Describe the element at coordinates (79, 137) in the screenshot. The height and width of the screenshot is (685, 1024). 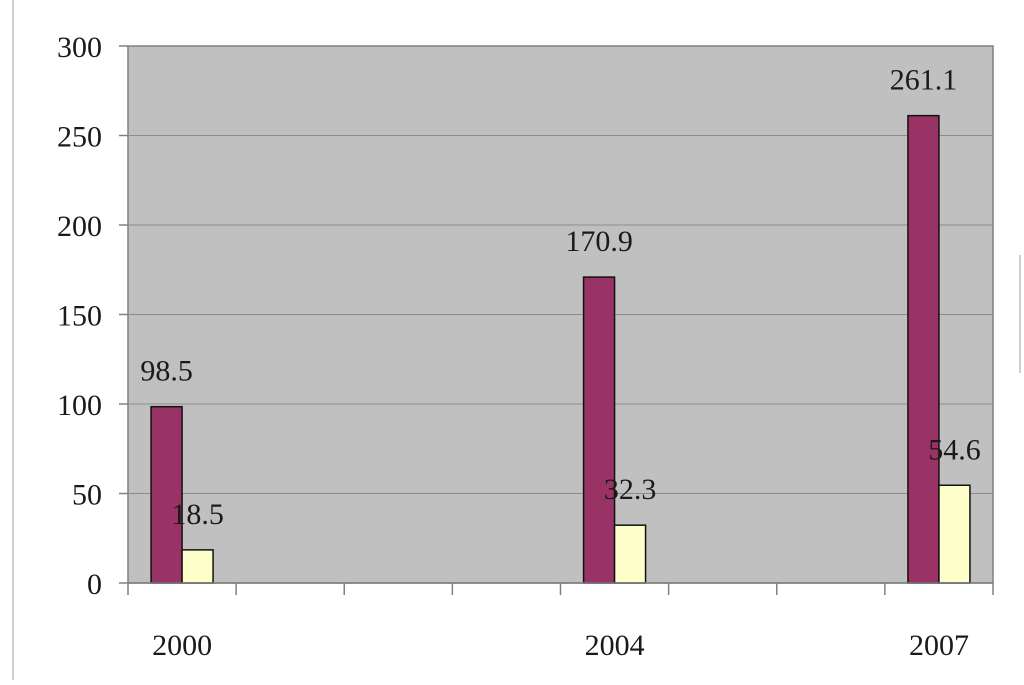
I see `y-tick-label: 250` at that location.